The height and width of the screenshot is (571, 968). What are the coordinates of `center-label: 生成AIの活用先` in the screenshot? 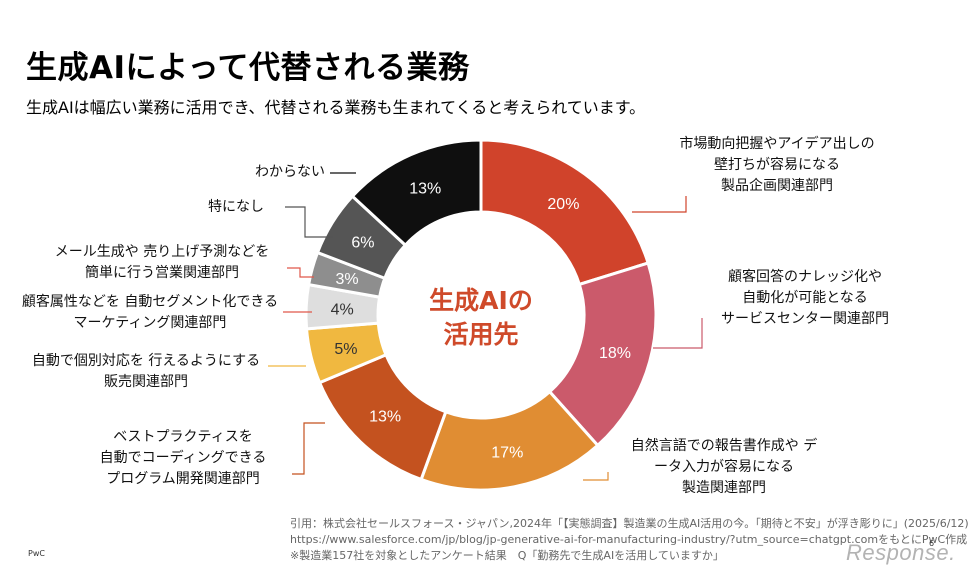 It's located at (481, 317).